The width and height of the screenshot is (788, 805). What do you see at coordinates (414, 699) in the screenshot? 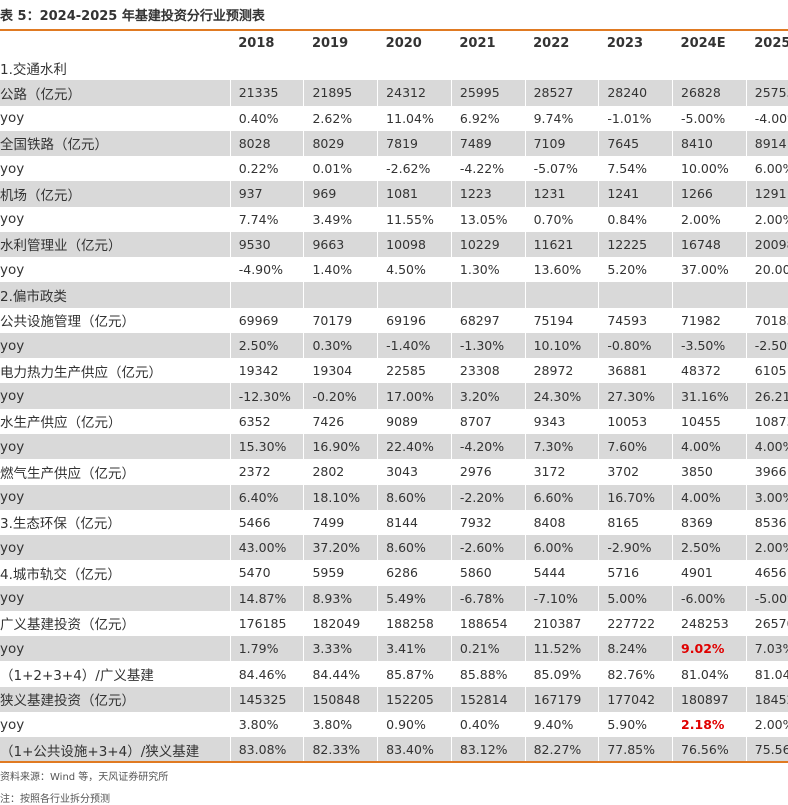
I see `value-cell: 152205` at bounding box center [414, 699].